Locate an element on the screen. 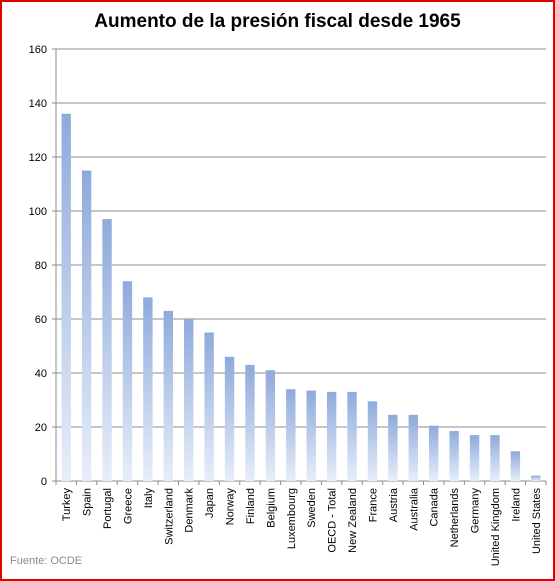  x-tick-label: Spain is located at coordinates (88, 502).